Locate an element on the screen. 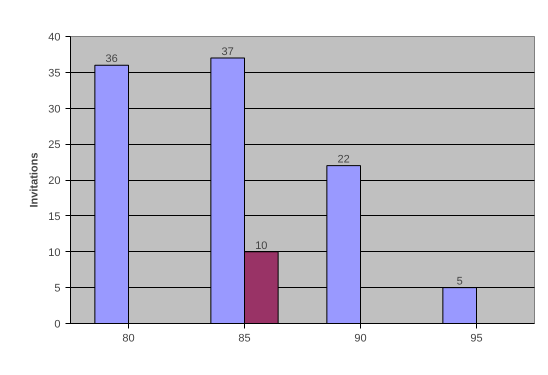  data-label: 22 is located at coordinates (344, 160).